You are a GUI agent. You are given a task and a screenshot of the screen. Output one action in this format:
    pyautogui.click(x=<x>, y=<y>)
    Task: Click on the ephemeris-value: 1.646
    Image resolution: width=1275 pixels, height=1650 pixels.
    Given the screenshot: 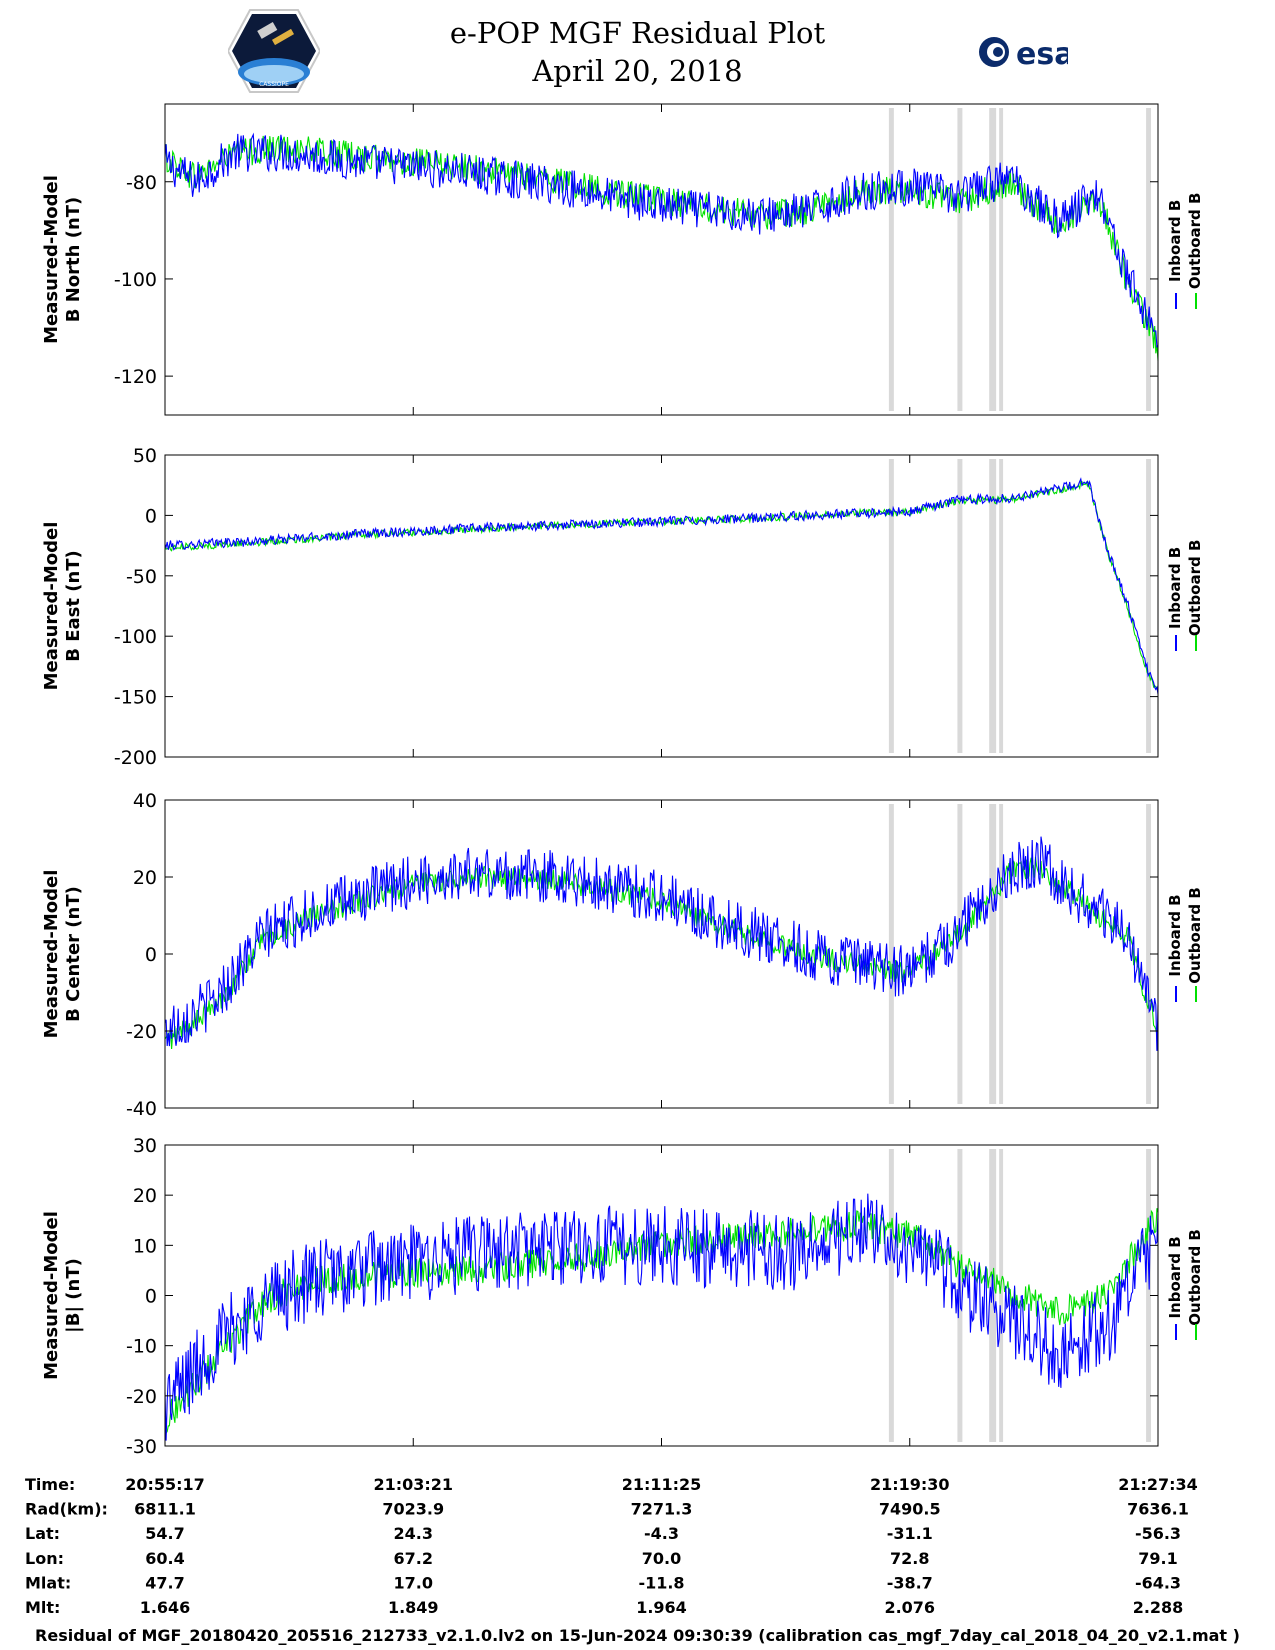 What is the action you would take?
    pyautogui.click(x=165, y=1607)
    